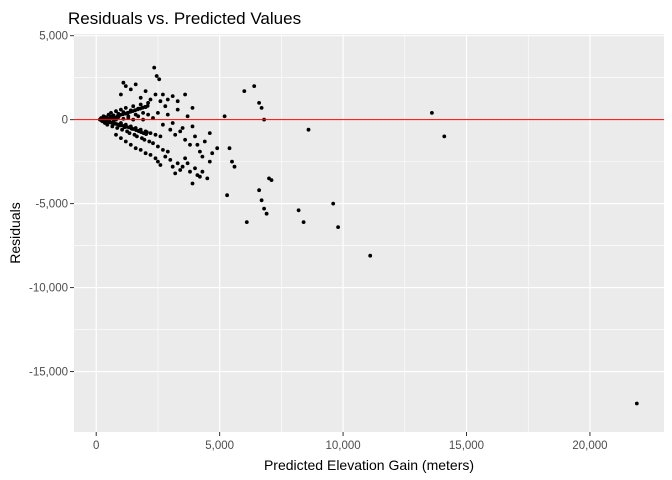 Image resolution: width=672 pixels, height=480 pixels. I want to click on x-axis-ticks: 0 5,000 10,000 15,000 20,000, so click(350, 442).